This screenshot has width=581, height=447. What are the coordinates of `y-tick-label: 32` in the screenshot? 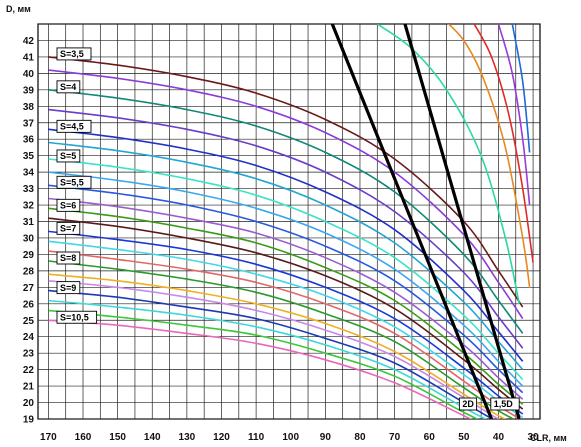 It's located at (29, 206).